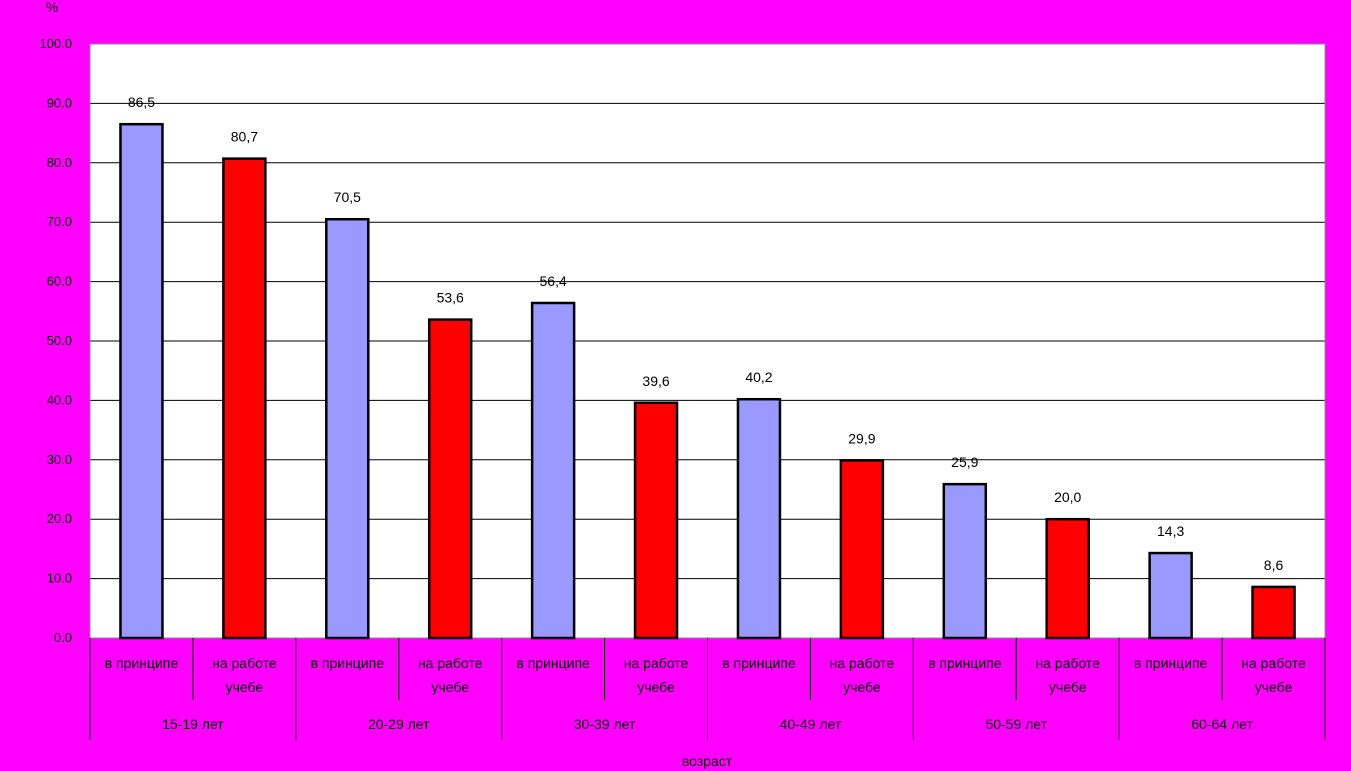  I want to click on y-tick-label: 40.0, so click(59, 399).